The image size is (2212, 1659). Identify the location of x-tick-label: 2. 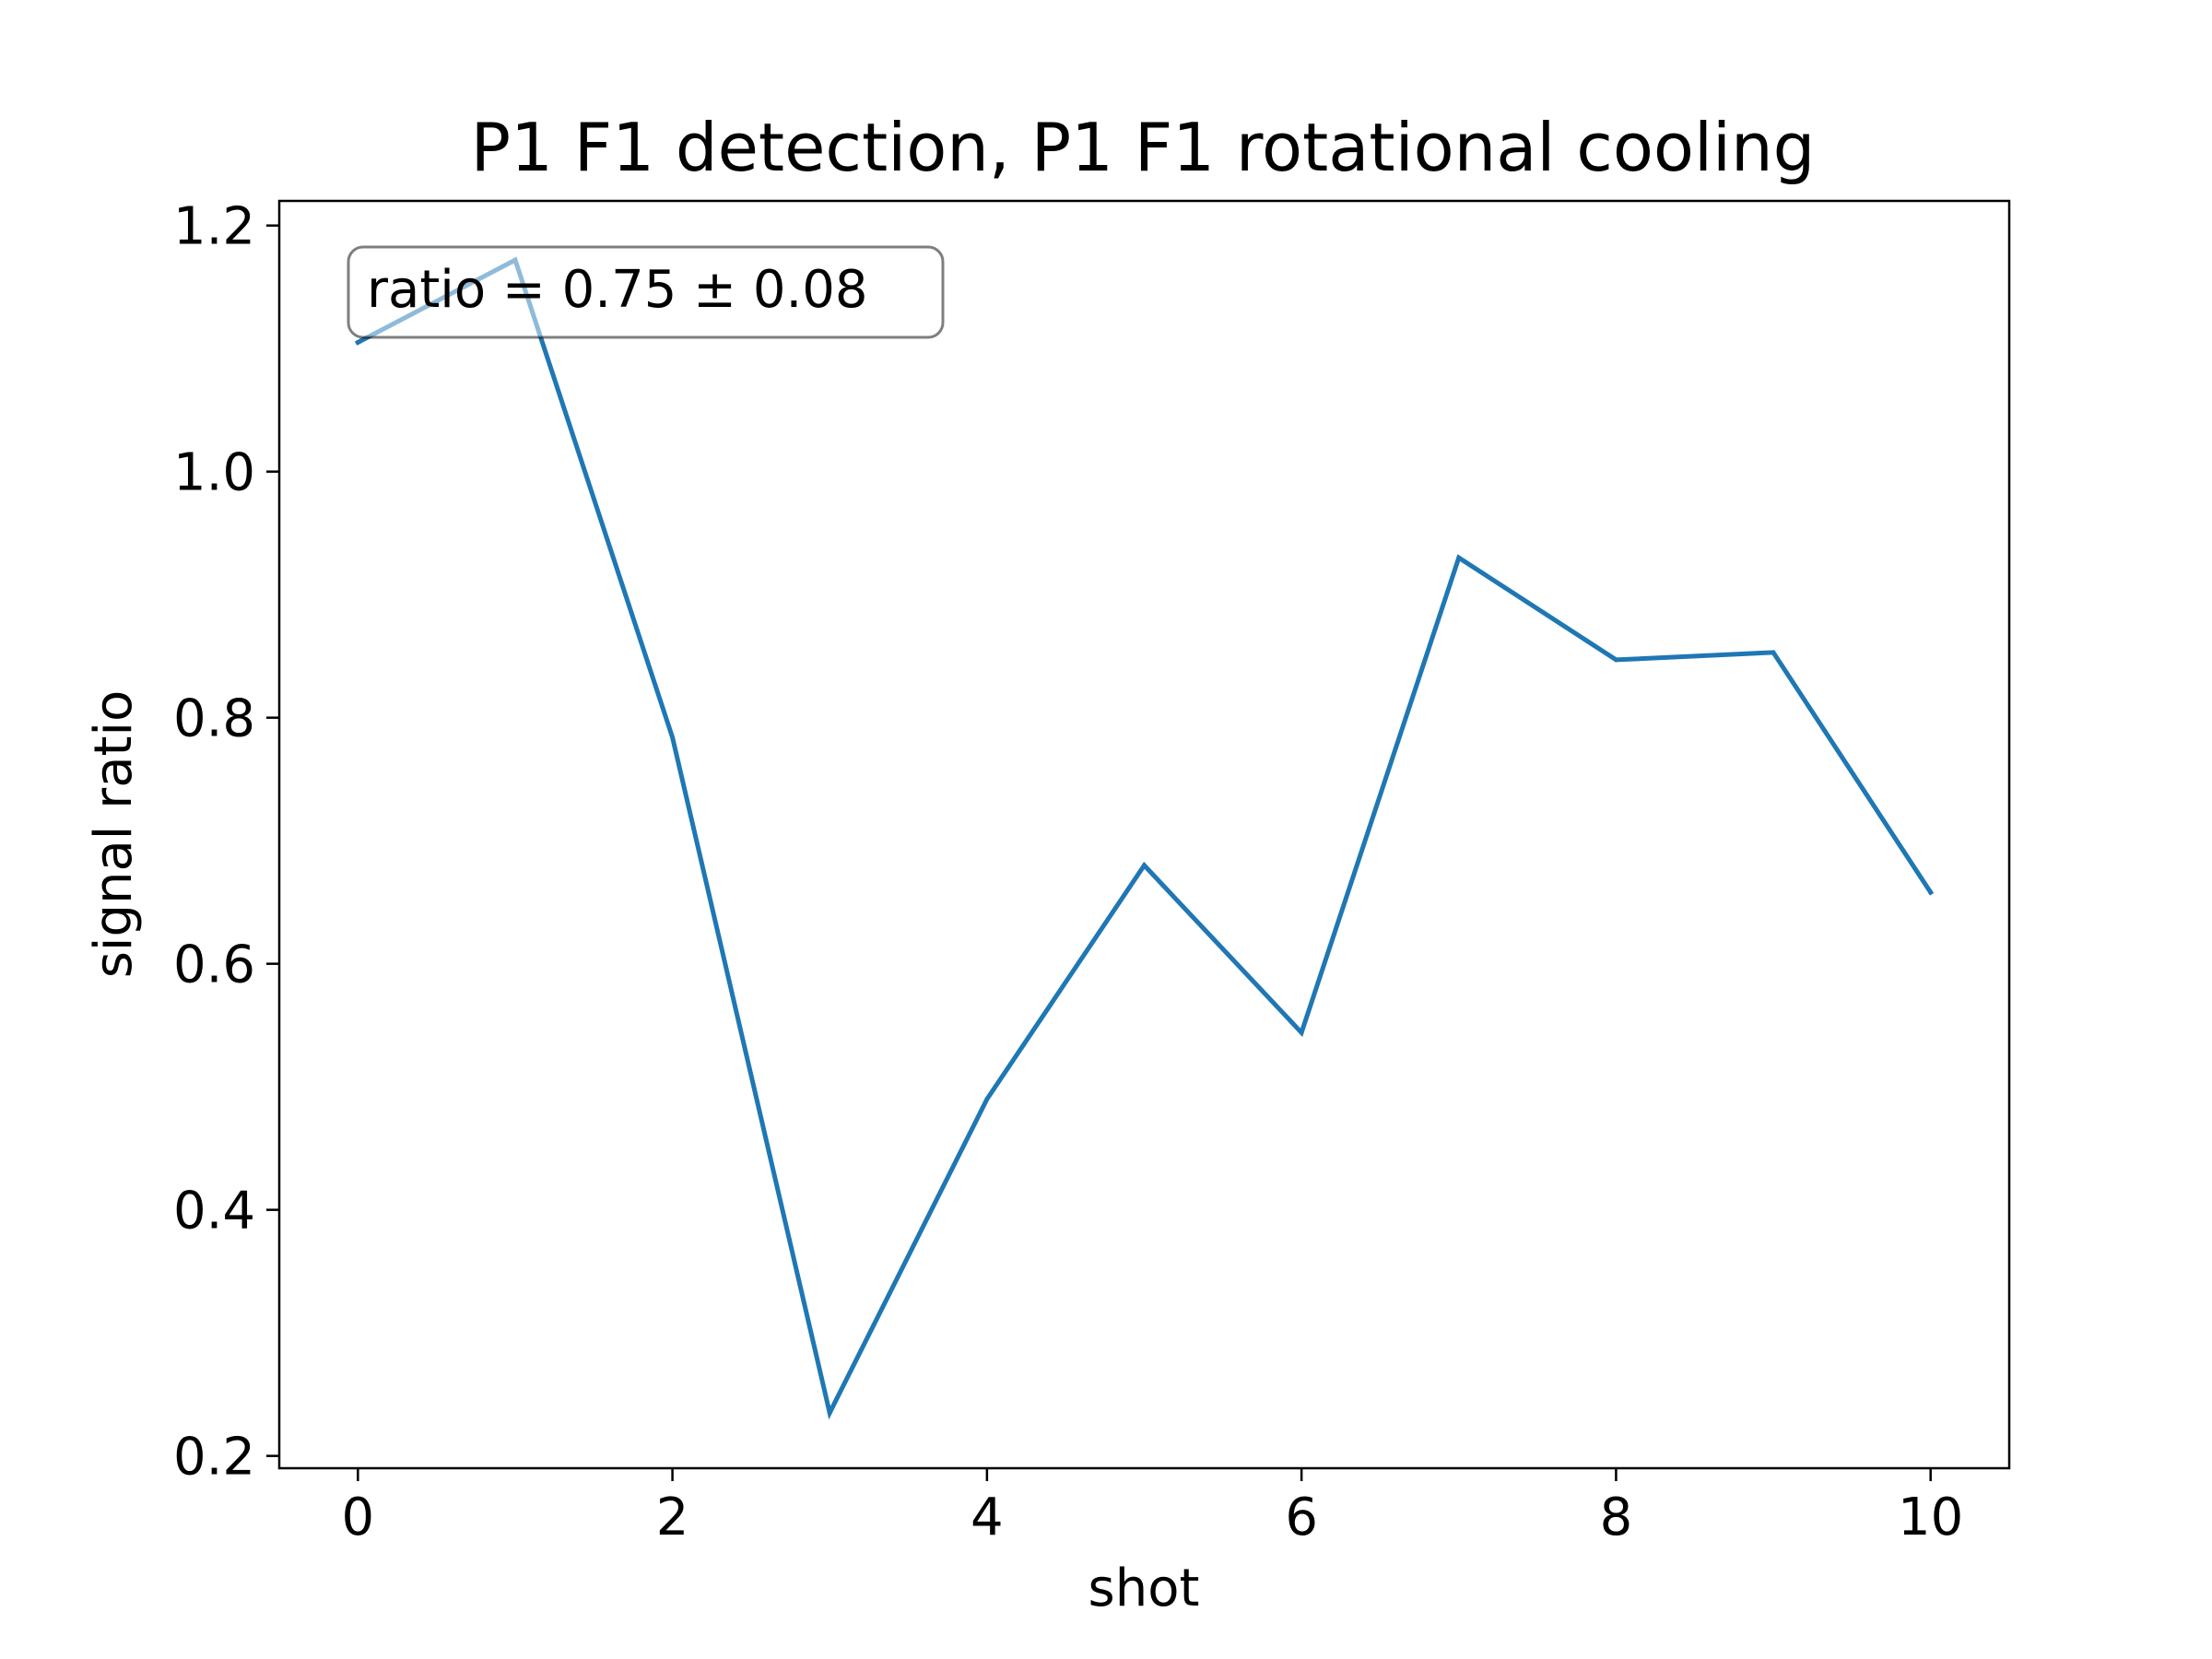
(672, 1517).